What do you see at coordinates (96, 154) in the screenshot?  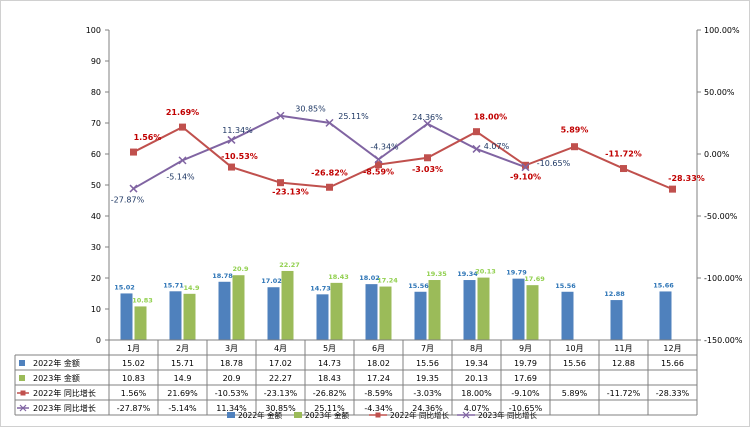 I see `left-tick-label: 60` at bounding box center [96, 154].